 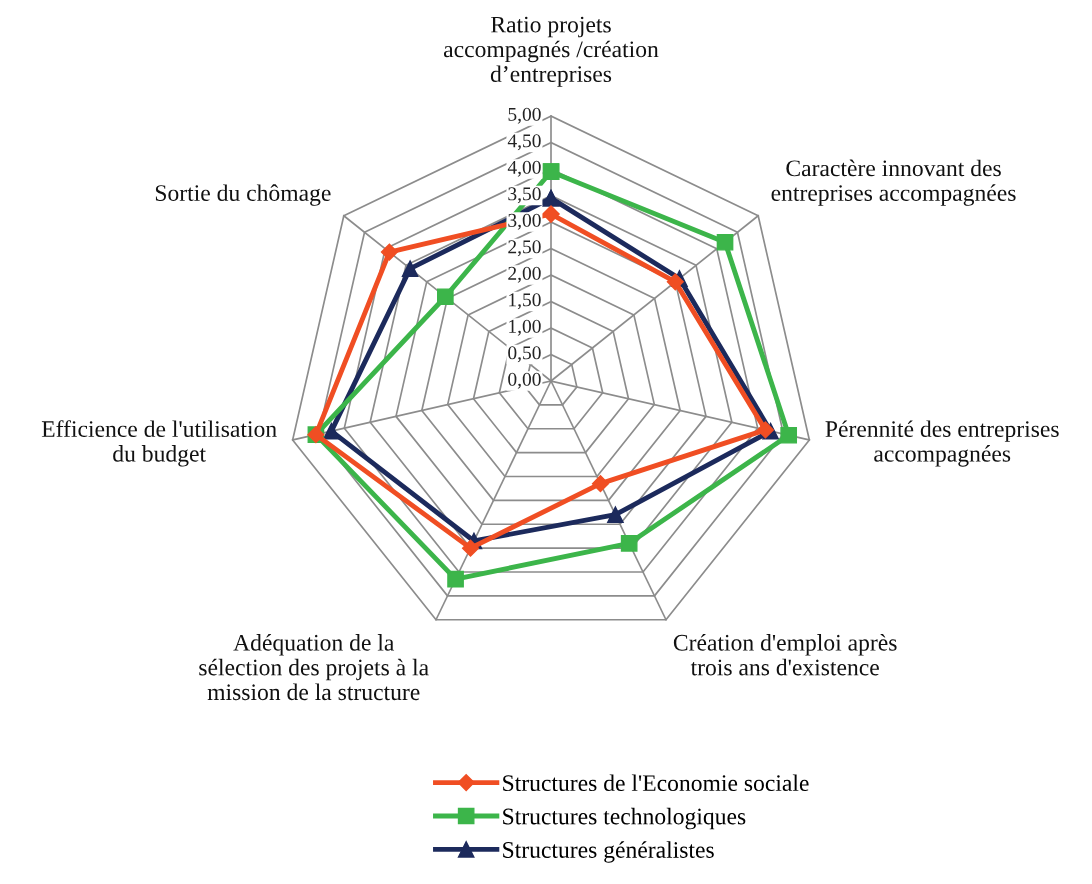 I want to click on legend-label: Structures de l'Economie sociale, so click(x=656, y=783).